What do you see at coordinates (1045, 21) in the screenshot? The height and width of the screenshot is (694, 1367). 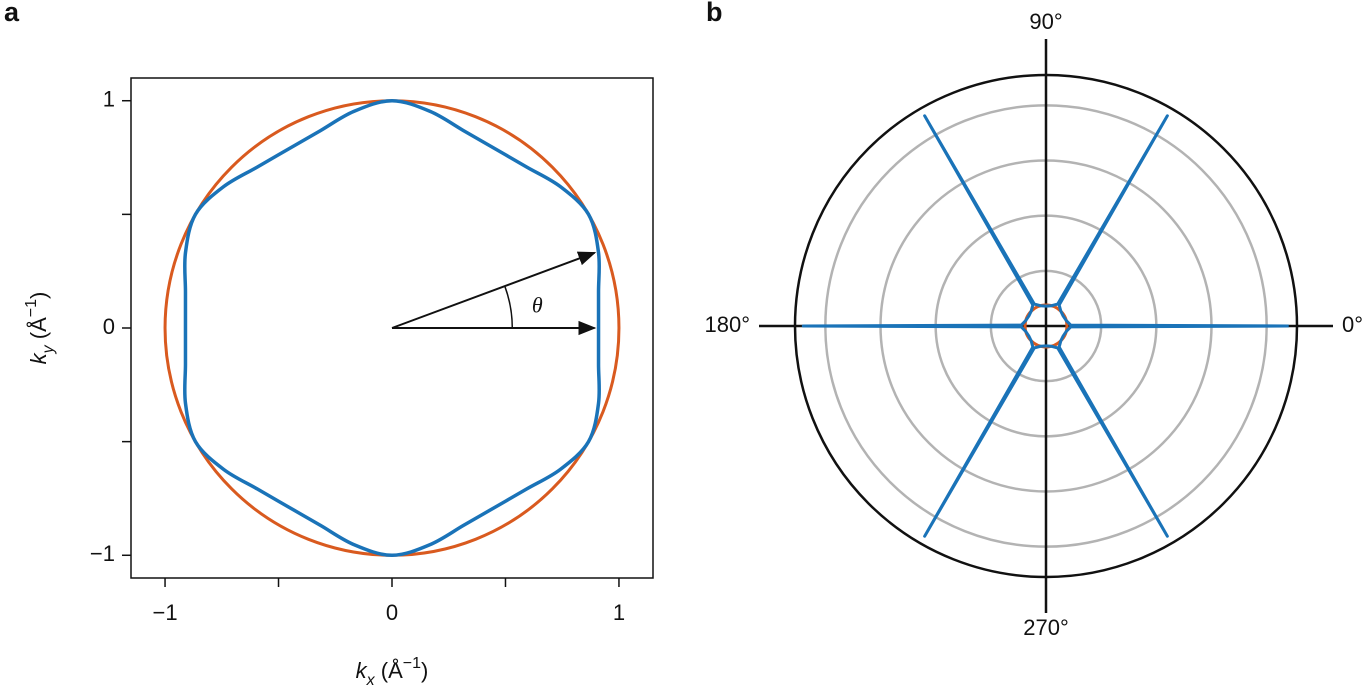 I see `angle-tick-label: 90°` at bounding box center [1045, 21].